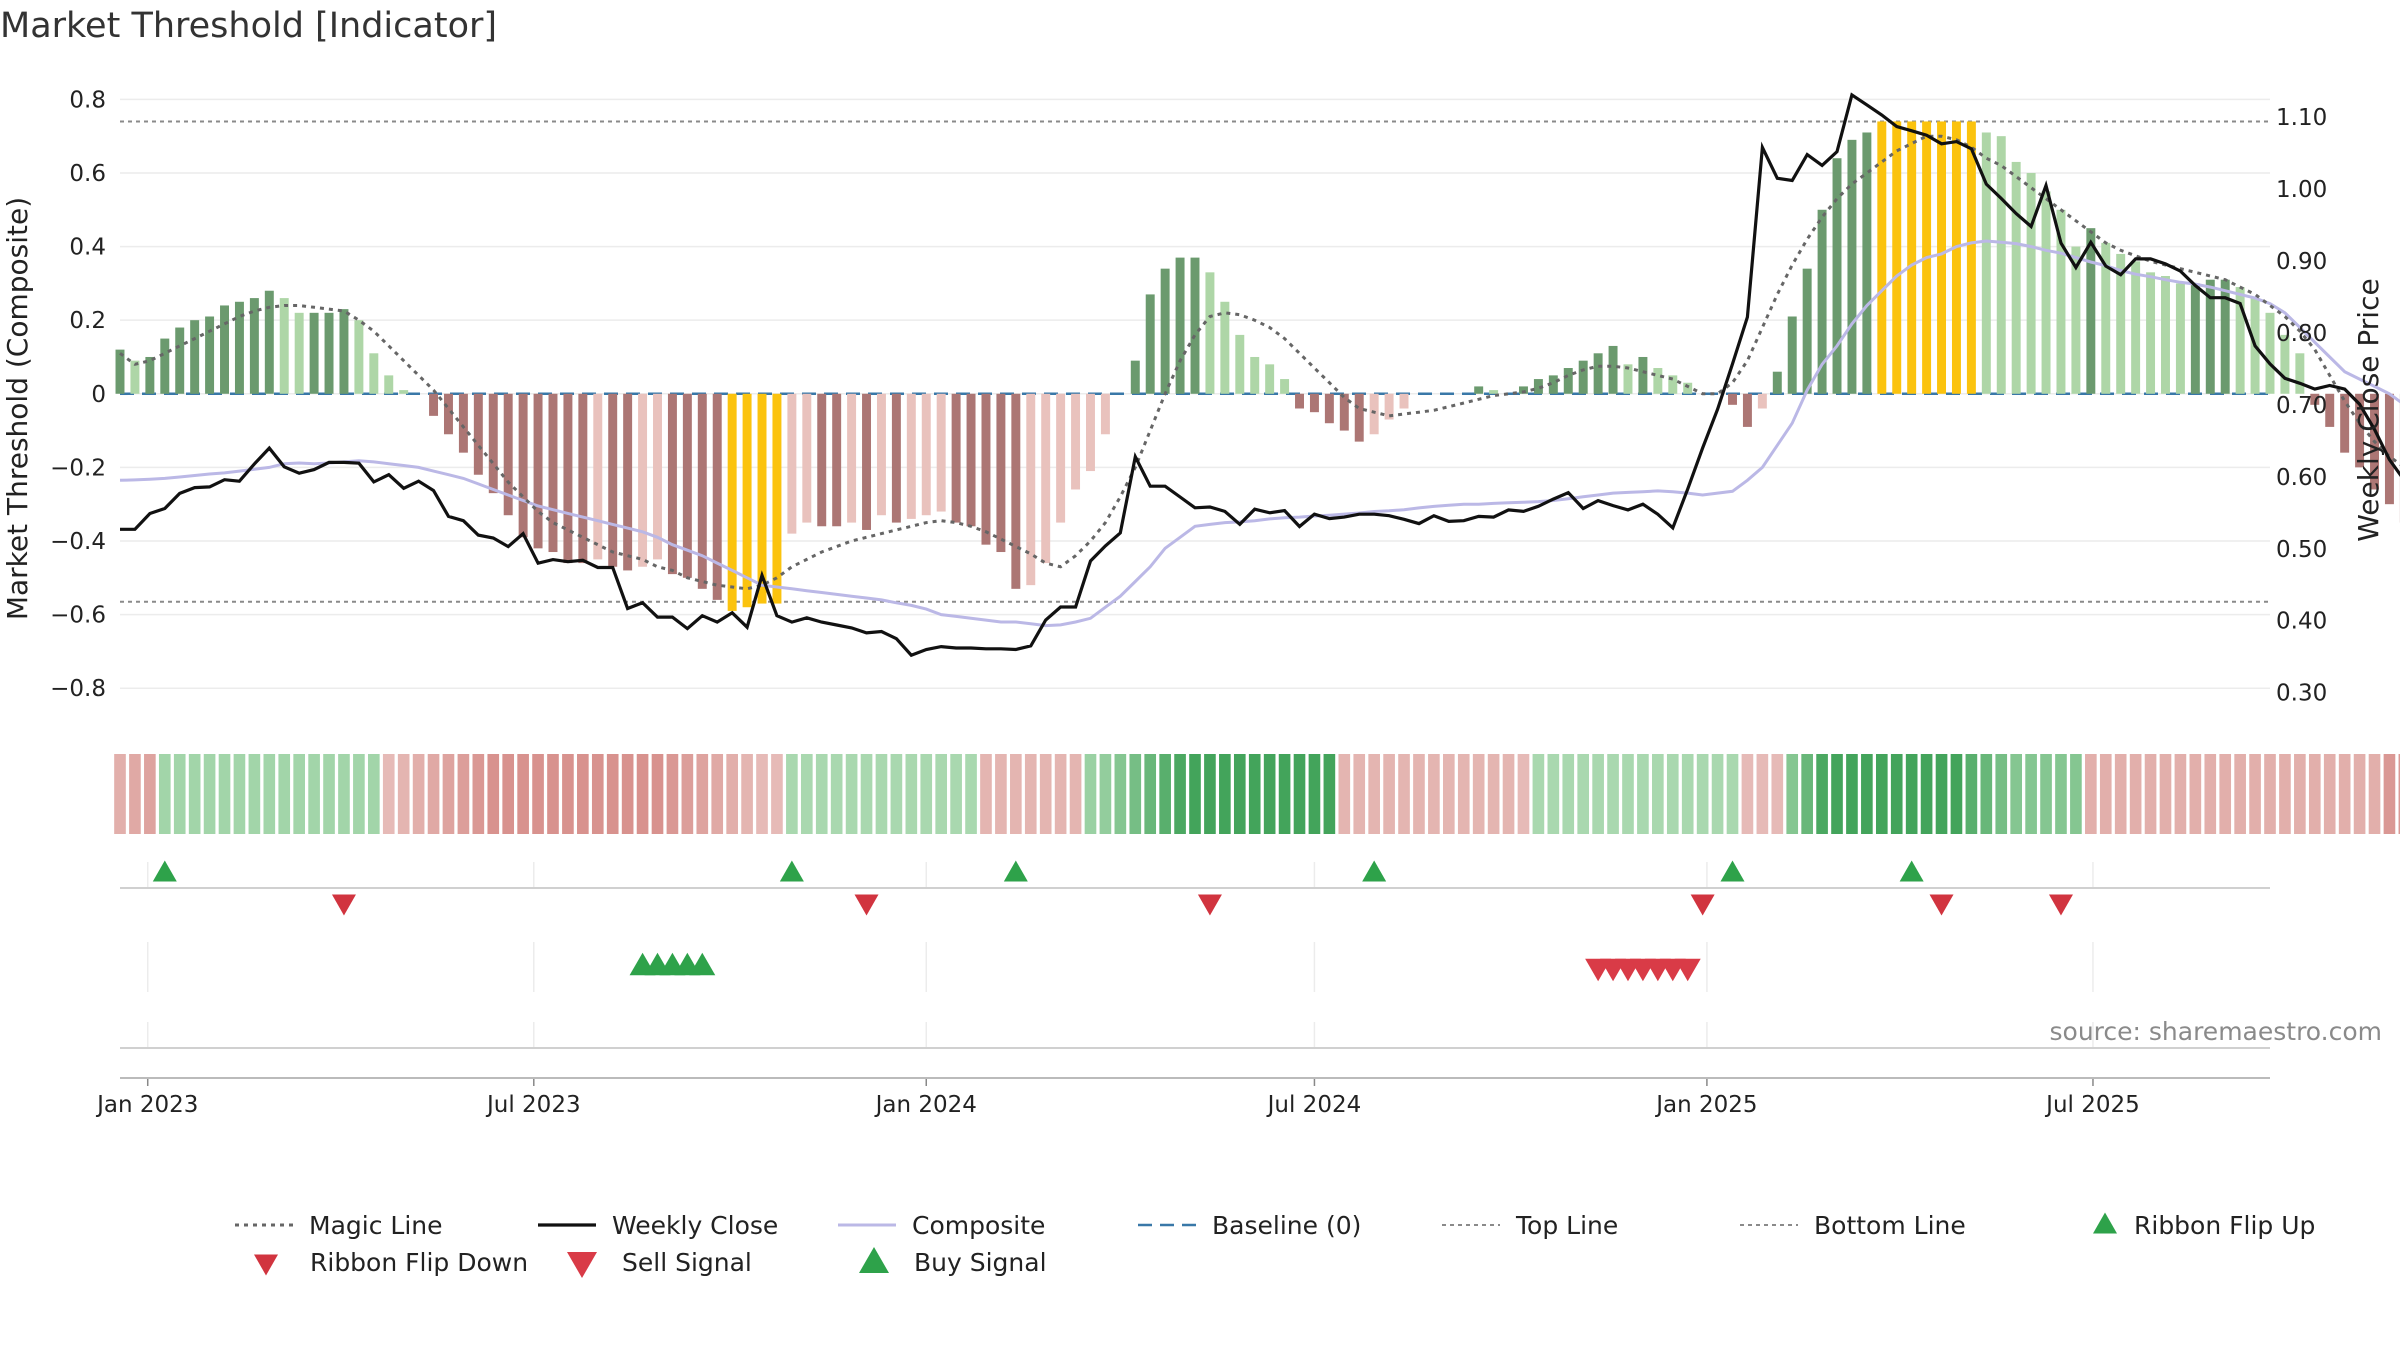  What do you see at coordinates (658, 1225) in the screenshot?
I see `legend-item: Weekly Close` at bounding box center [658, 1225].